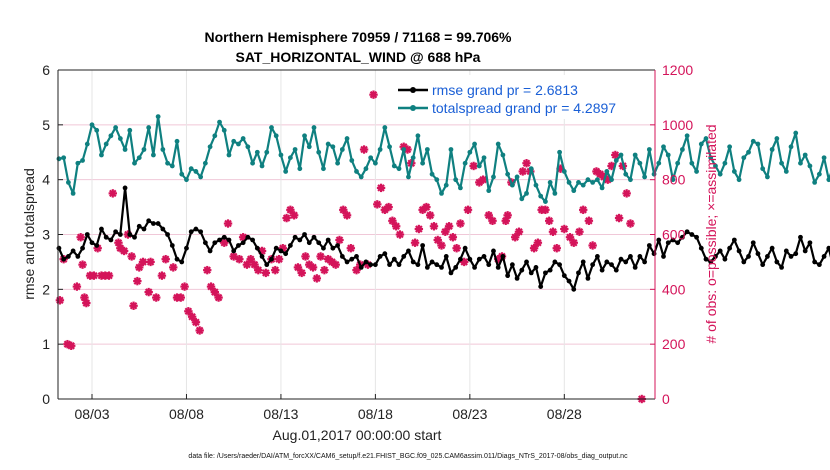 This screenshot has width=830, height=470. What do you see at coordinates (677, 125) in the screenshot?
I see `y-right-tick-label: 1000` at bounding box center [677, 125].